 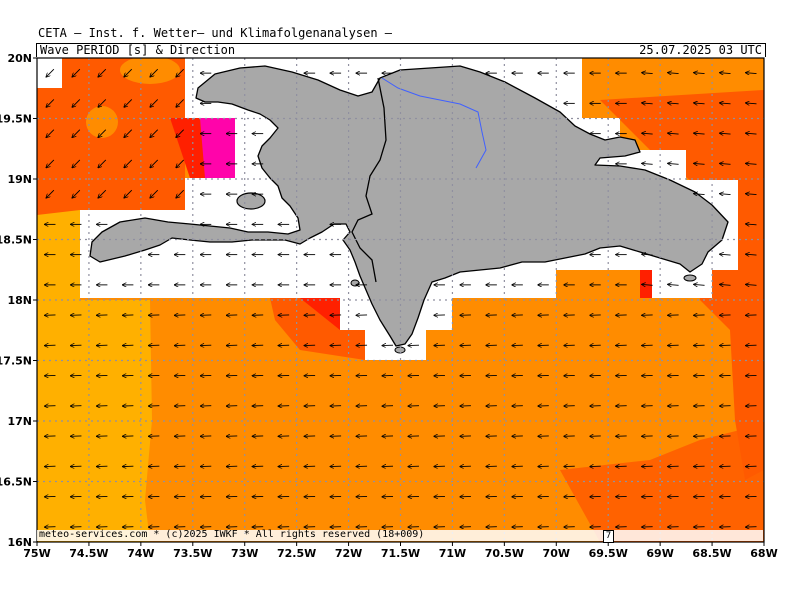 I want to click on period-spot-mid, so click(x=102, y=122).